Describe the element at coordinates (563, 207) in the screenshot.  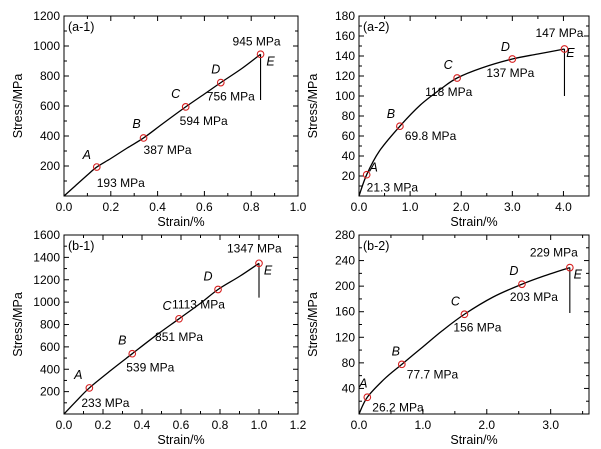
I see `x-tick-label: 4.0` at that location.